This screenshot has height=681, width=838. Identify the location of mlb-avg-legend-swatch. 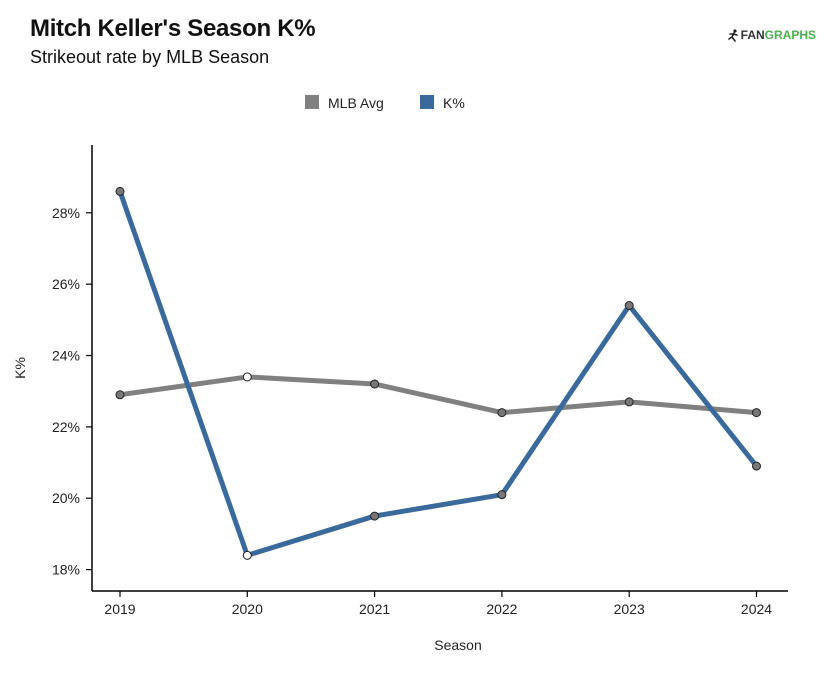
(312, 102).